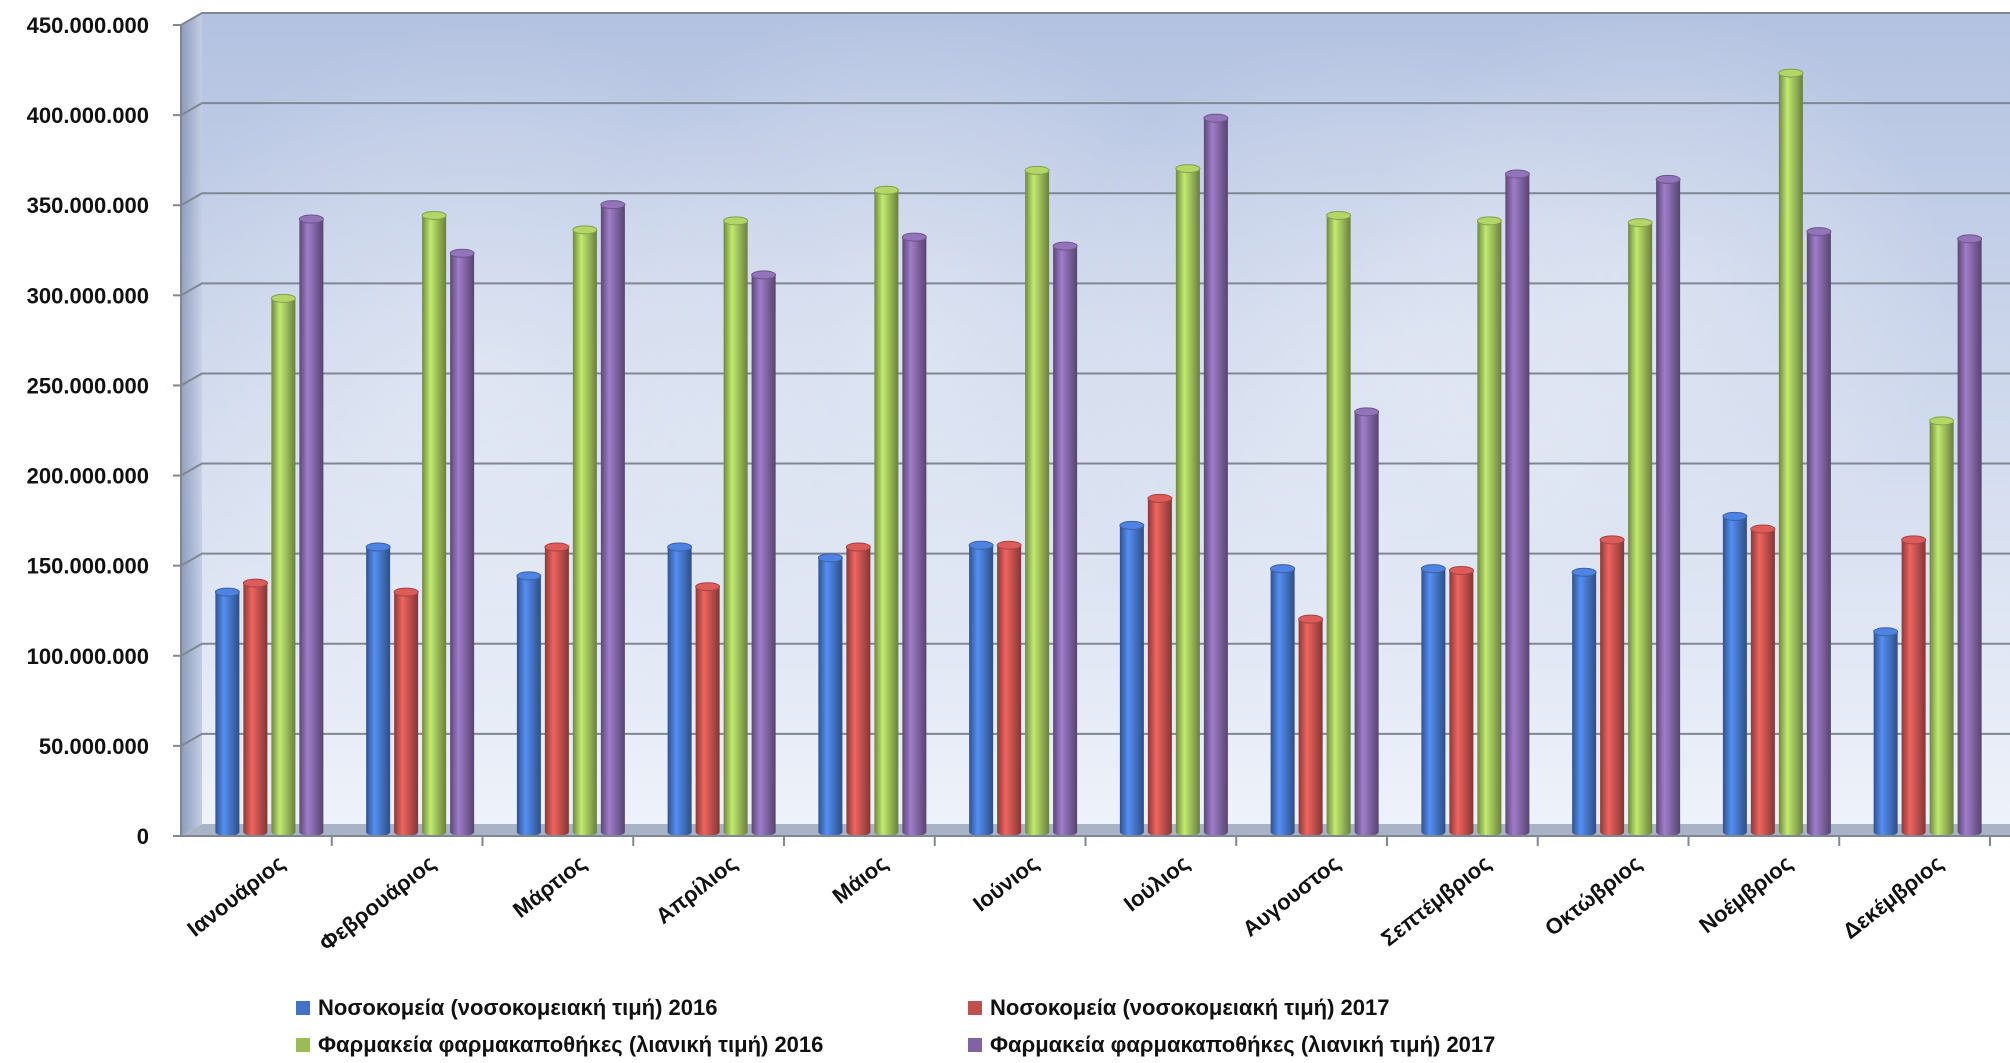 This screenshot has height=1063, width=2010. What do you see at coordinates (549, 886) in the screenshot?
I see `x-tick-label-2: Μάρτιος` at bounding box center [549, 886].